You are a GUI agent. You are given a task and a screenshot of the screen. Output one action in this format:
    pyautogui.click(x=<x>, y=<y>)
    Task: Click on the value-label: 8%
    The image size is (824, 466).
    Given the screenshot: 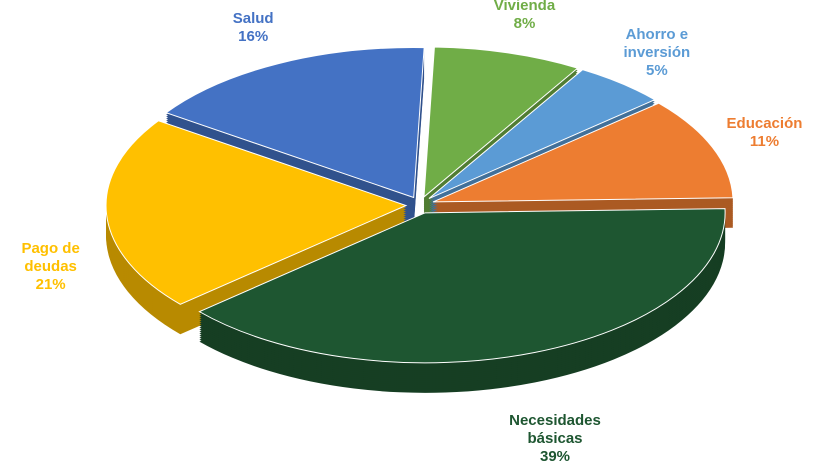 What is the action you would take?
    pyautogui.click(x=524, y=24)
    